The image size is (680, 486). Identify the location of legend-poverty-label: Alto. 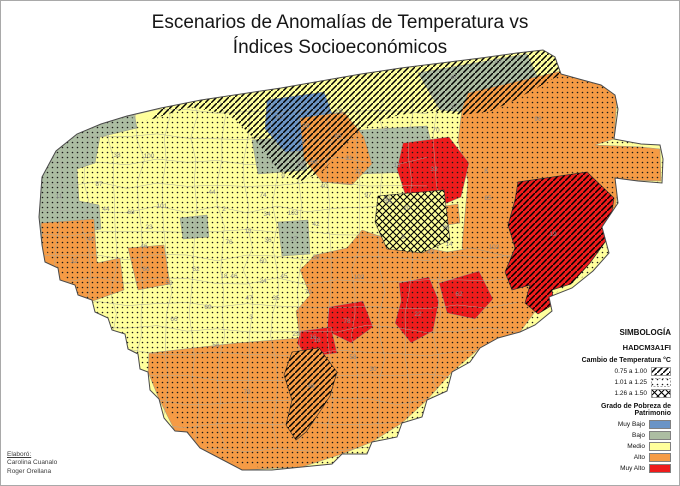
(639, 457).